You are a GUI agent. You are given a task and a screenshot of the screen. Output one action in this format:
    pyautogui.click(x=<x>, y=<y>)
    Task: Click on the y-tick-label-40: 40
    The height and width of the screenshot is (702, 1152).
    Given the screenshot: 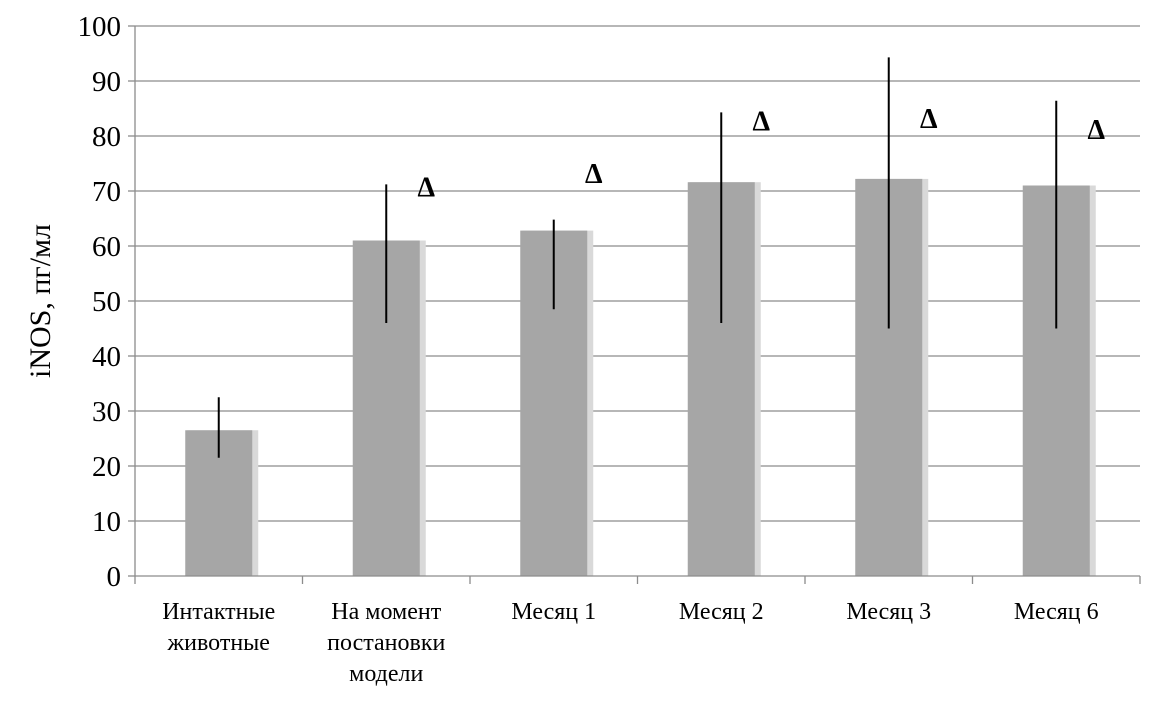 What is the action you would take?
    pyautogui.click(x=106, y=357)
    